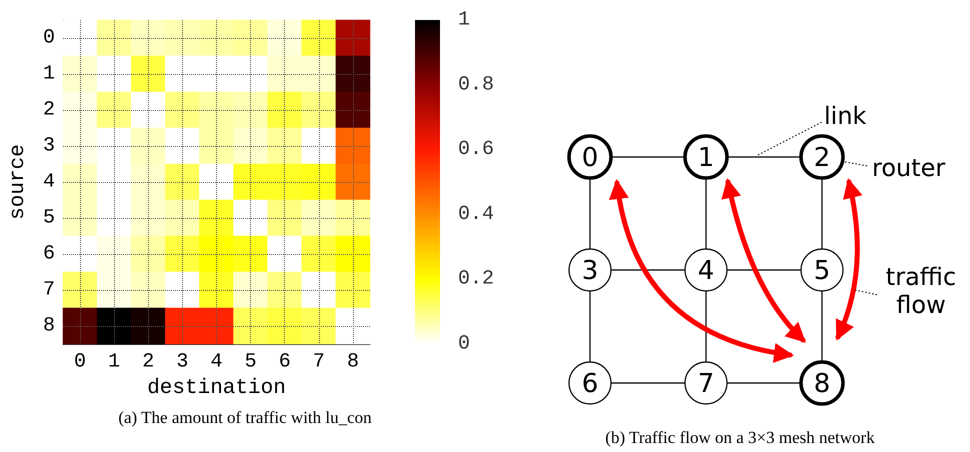  Describe the element at coordinates (216, 362) in the screenshot. I see `x-tick-label: 4` at that location.